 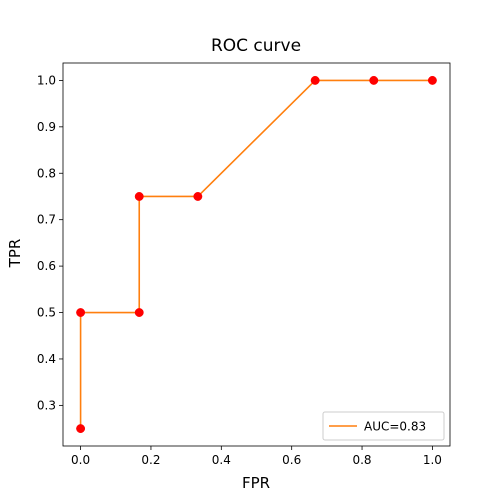 I want to click on y-tick-label: 0.6, so click(x=46, y=266).